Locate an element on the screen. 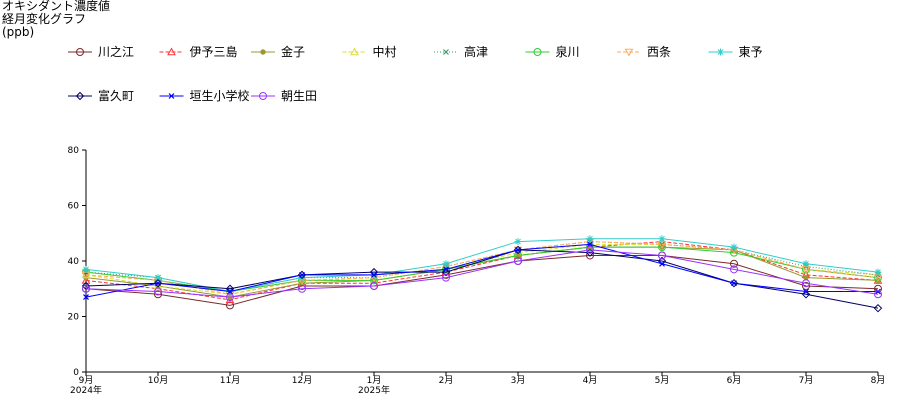  x-tick-label: 1月 is located at coordinates (374, 380).